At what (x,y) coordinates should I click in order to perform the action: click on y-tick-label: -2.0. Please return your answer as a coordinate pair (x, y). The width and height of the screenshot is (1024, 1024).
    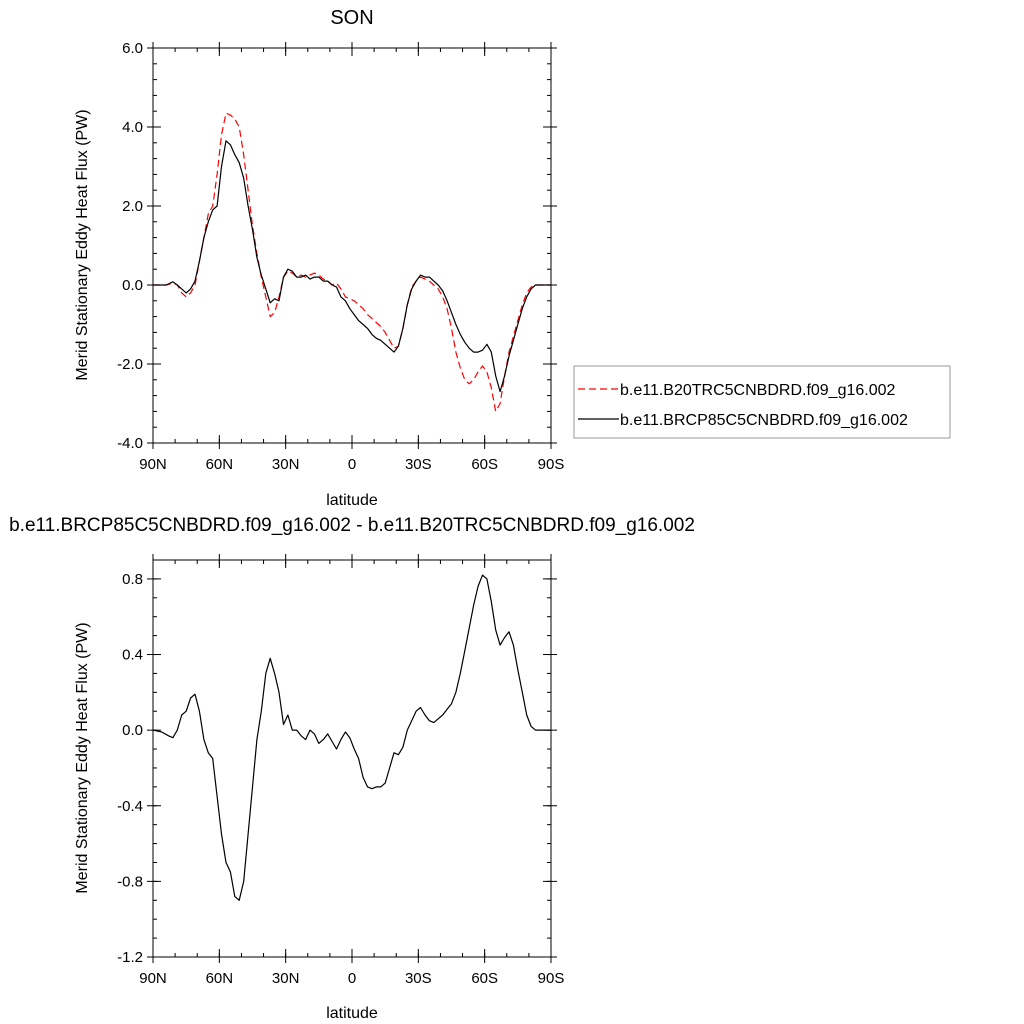
    Looking at the image, I should click on (130, 364).